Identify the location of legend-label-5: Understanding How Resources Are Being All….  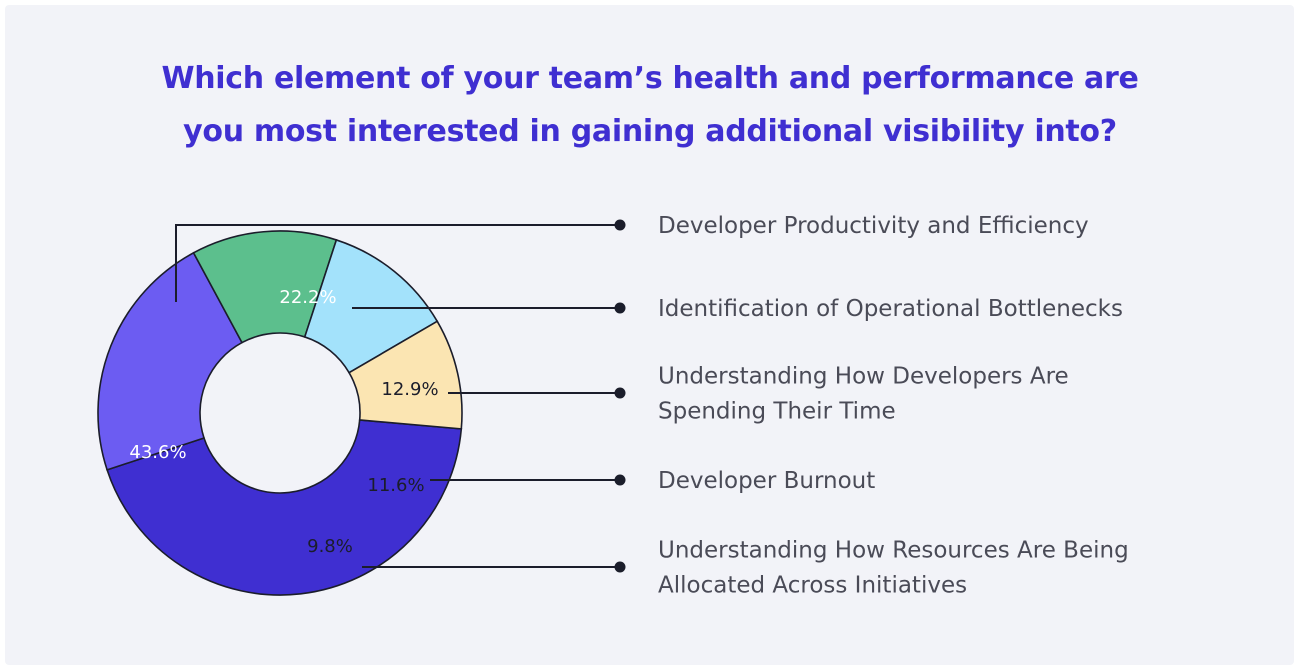
(893, 568).